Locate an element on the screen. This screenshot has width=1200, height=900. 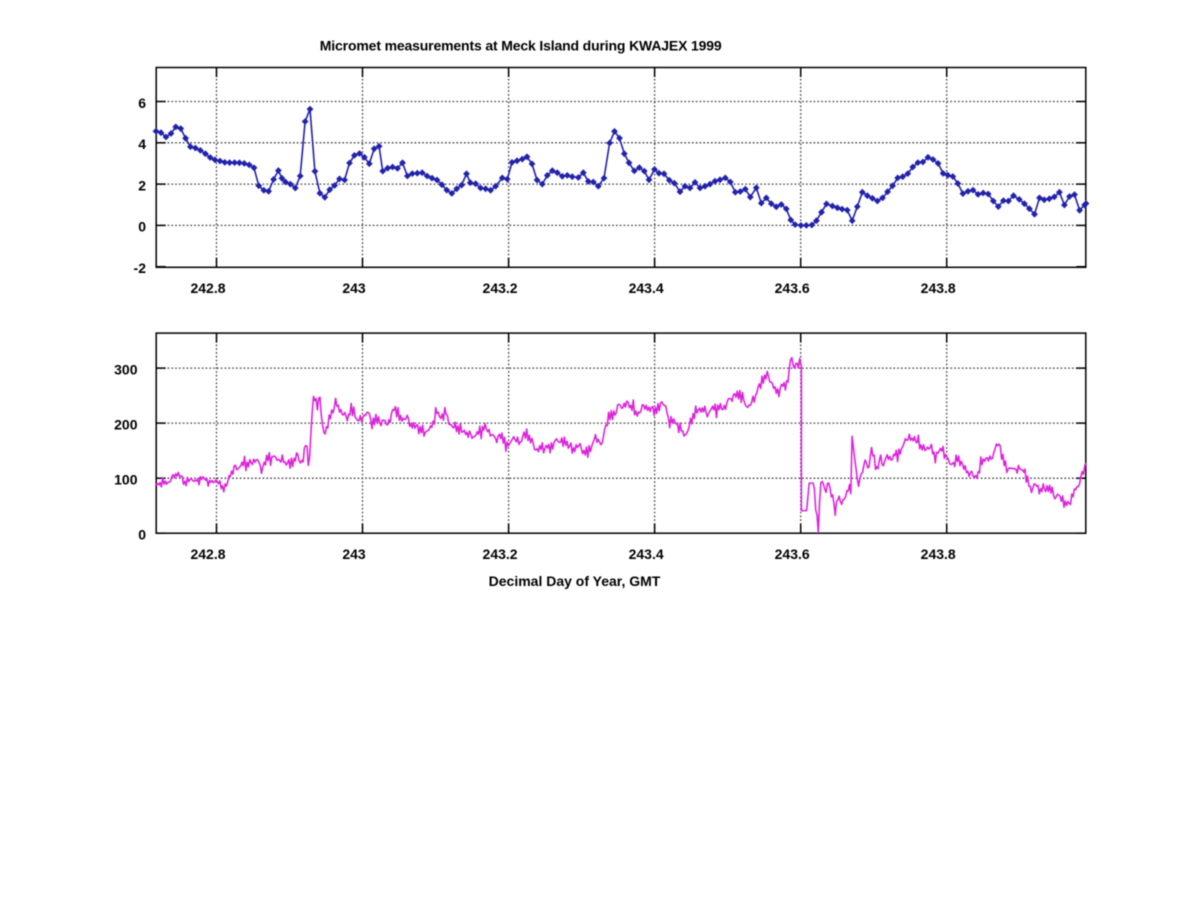
svg-text: 200 is located at coordinates (126, 424).